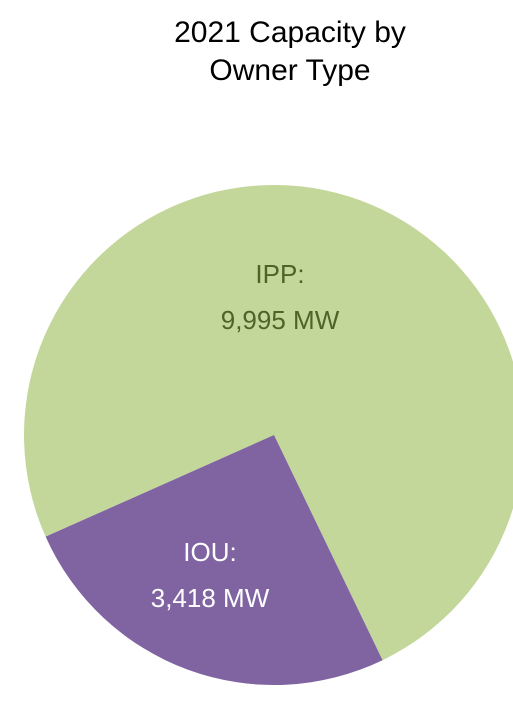 This screenshot has width=513, height=701. What do you see at coordinates (210, 598) in the screenshot?
I see `slice-value-label: 3,418 MW` at bounding box center [210, 598].